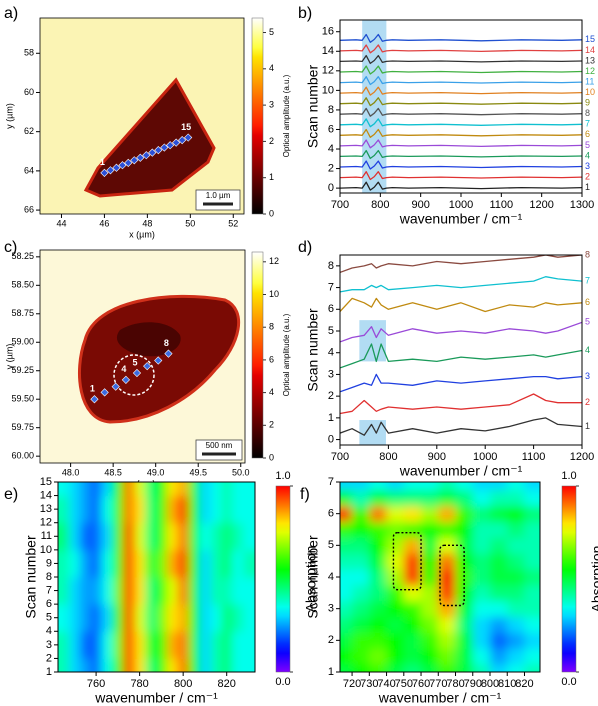  Describe the element at coordinates (587, 113) in the screenshot. I see `series-label: 8` at that location.